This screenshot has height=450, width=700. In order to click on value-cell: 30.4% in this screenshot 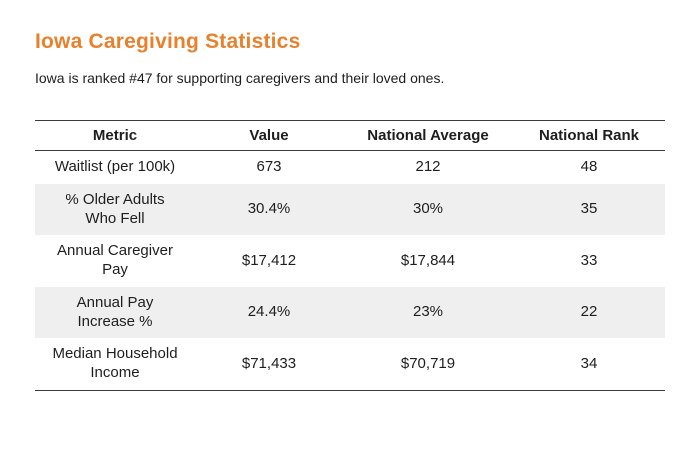, I will do `click(269, 209)`.